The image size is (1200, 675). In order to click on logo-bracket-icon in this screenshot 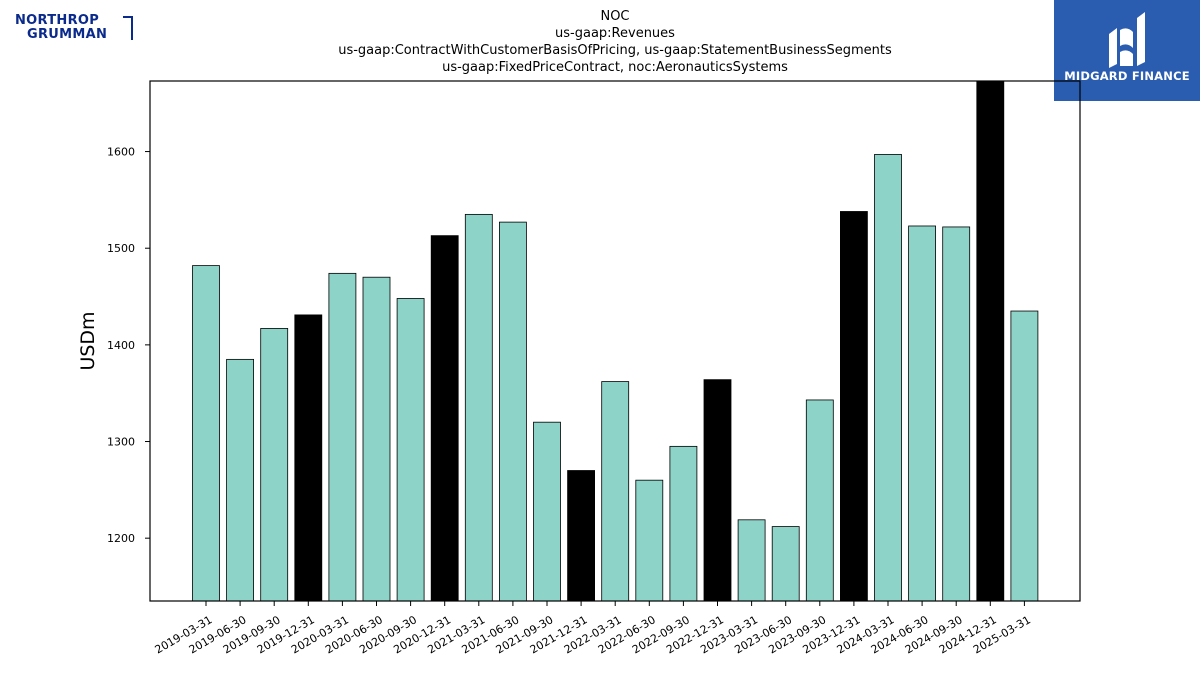, I will do `click(128, 28)`.